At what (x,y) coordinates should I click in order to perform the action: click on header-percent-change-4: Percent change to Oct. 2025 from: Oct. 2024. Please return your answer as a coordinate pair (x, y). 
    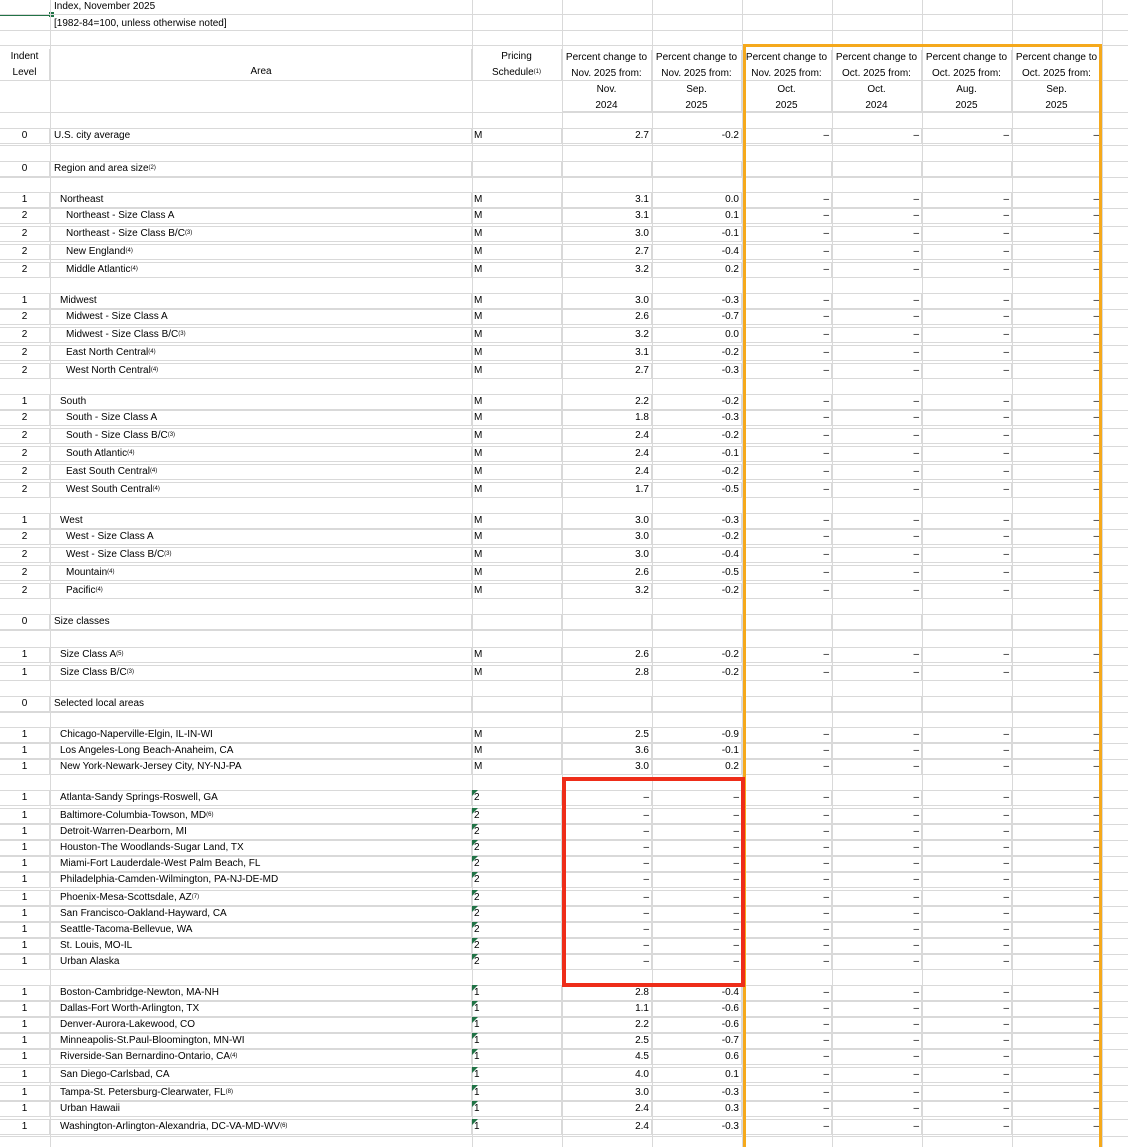
    Looking at the image, I should click on (877, 81).